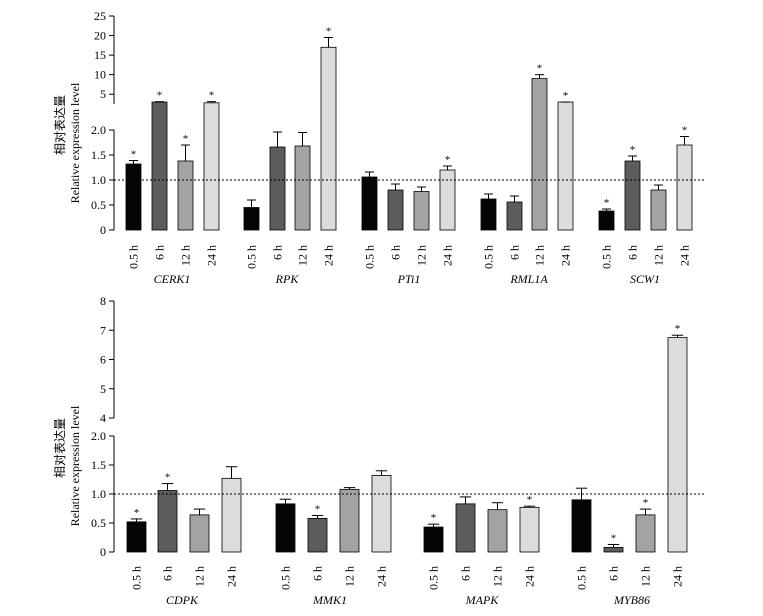  Describe the element at coordinates (287, 279) in the screenshot. I see `gene-label-RPK: RPK` at that location.